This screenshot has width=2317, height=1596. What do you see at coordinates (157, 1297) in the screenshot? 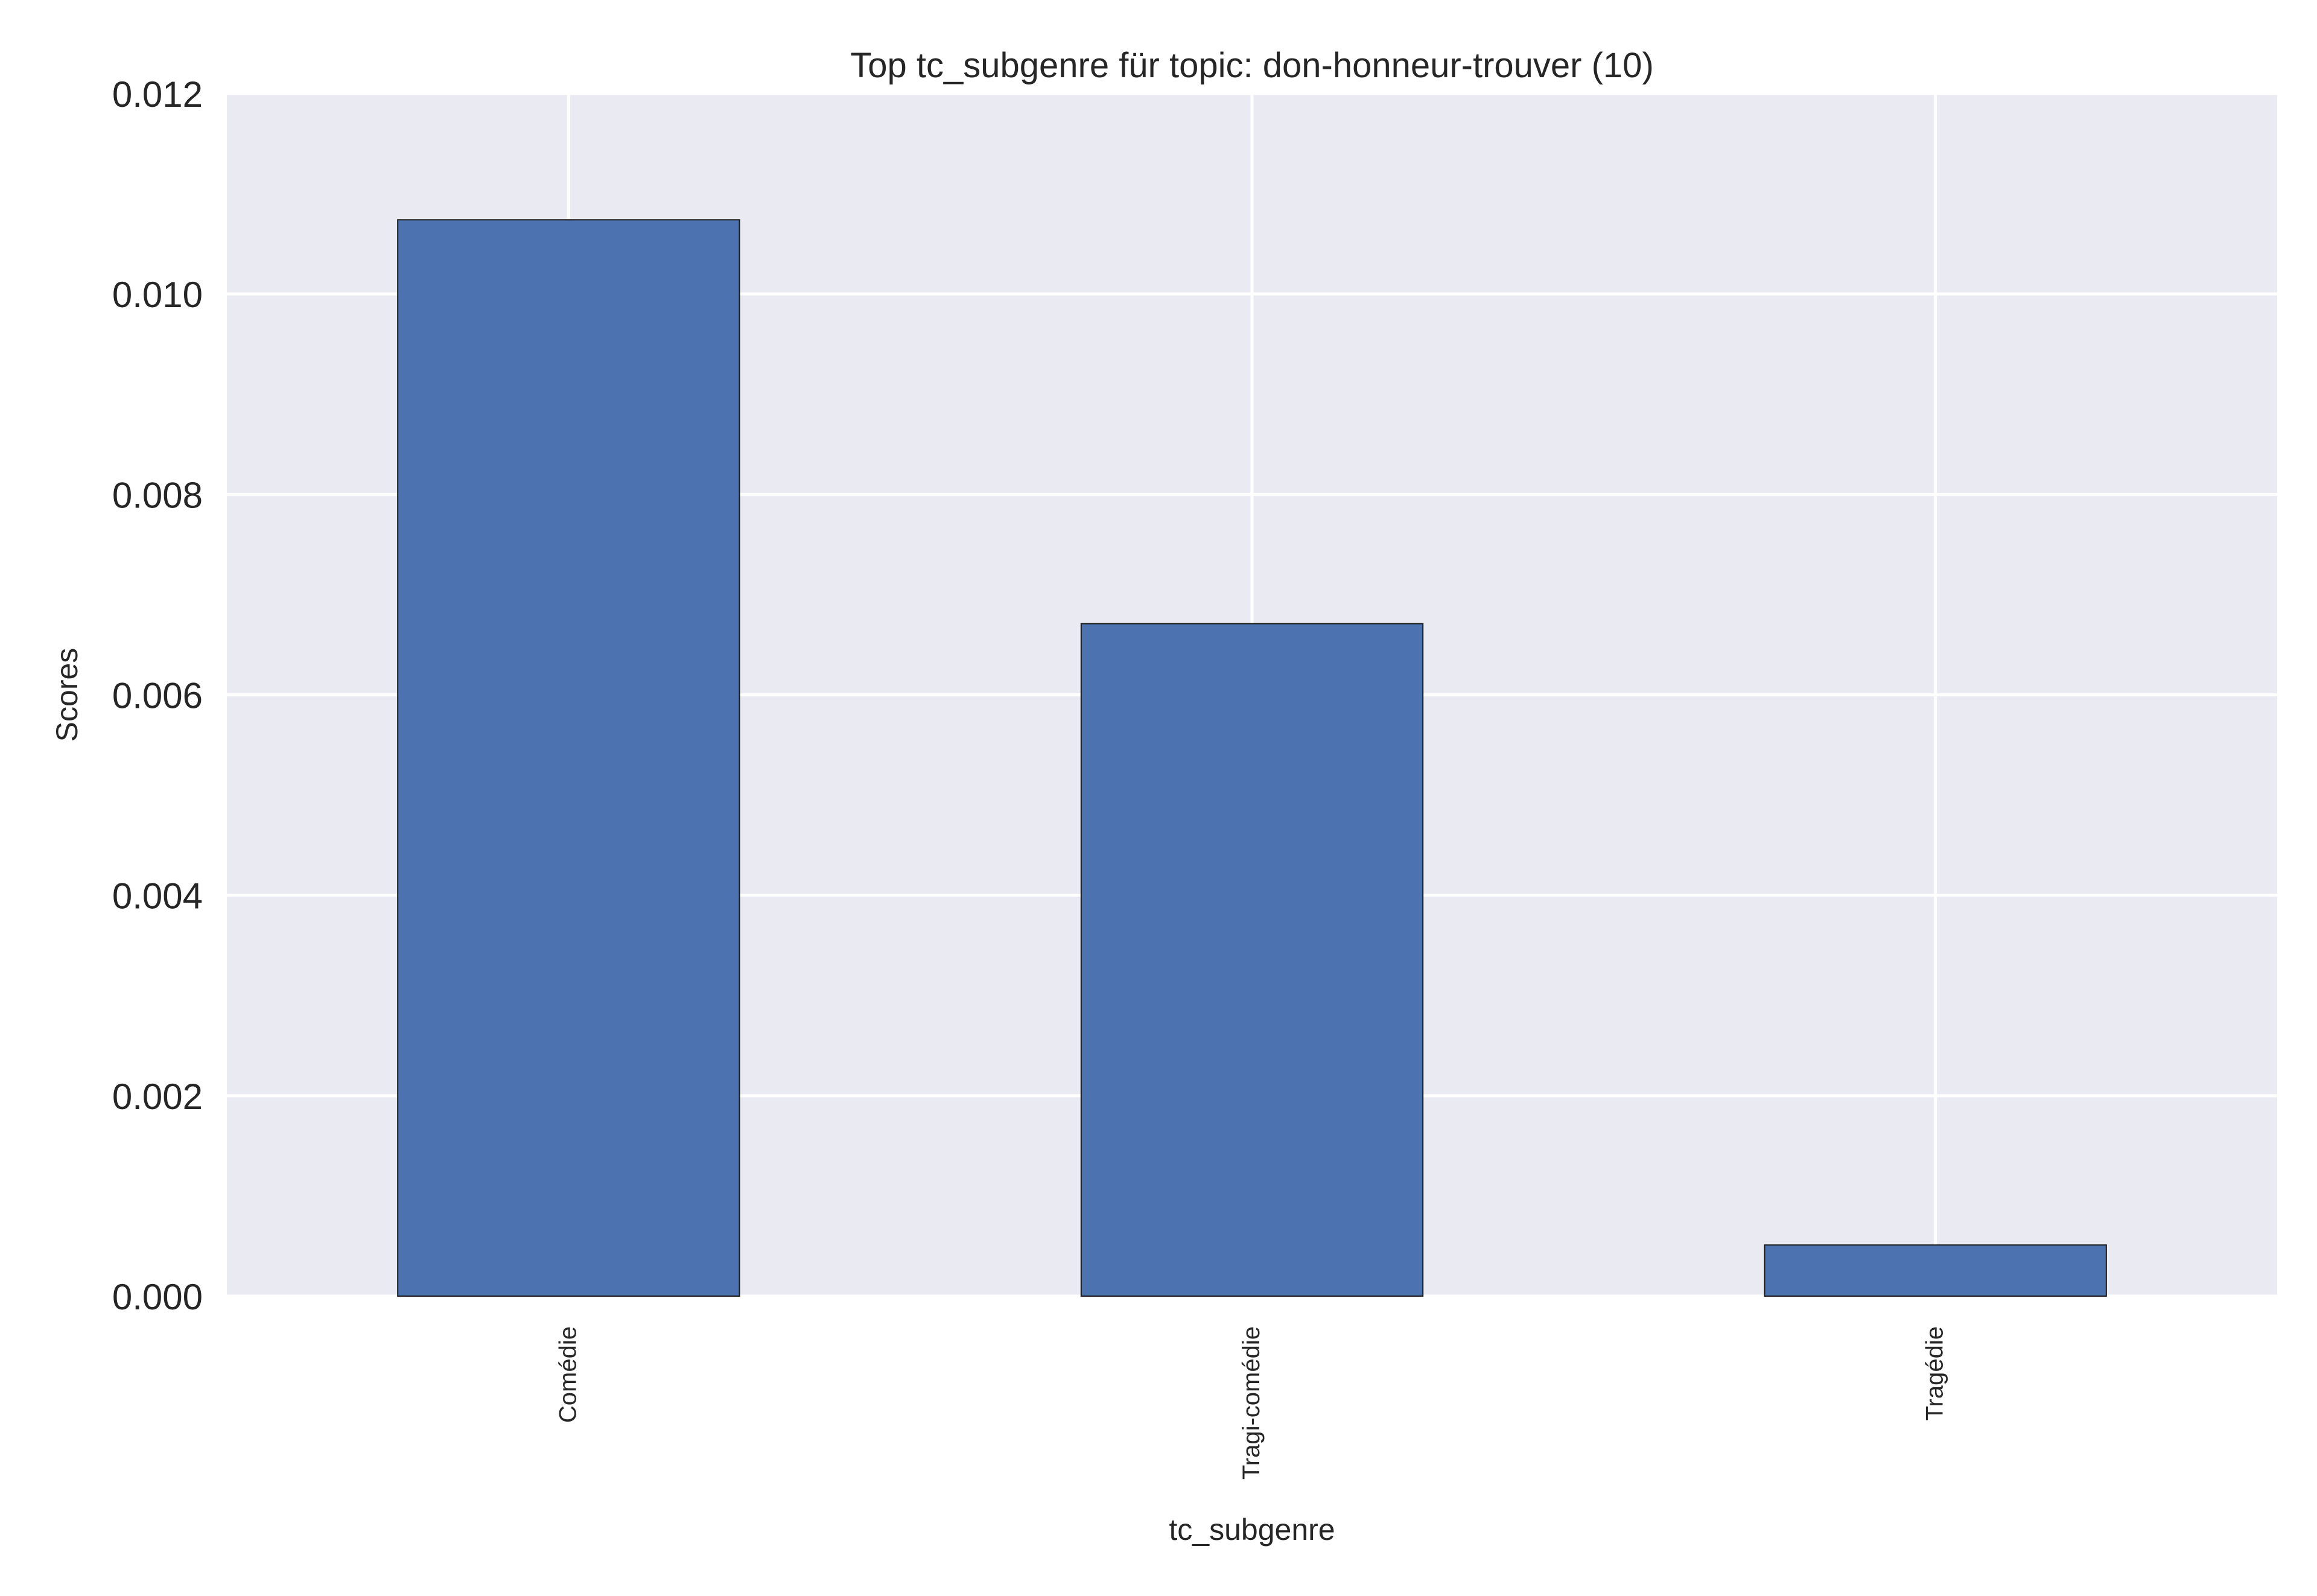
I see `y-tick-label: 0.000` at bounding box center [157, 1297].